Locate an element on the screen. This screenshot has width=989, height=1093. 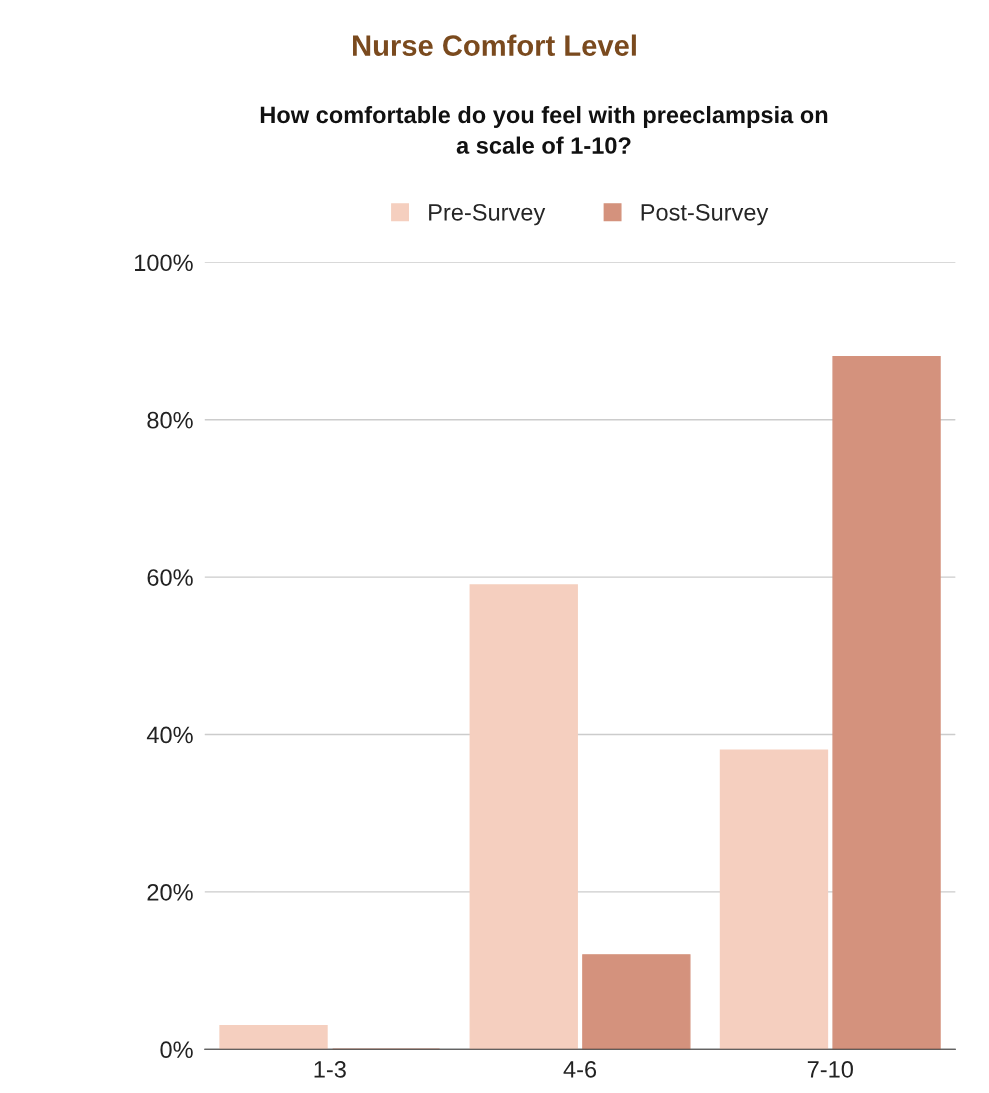
y-tick-label: 80% is located at coordinates (170, 420).